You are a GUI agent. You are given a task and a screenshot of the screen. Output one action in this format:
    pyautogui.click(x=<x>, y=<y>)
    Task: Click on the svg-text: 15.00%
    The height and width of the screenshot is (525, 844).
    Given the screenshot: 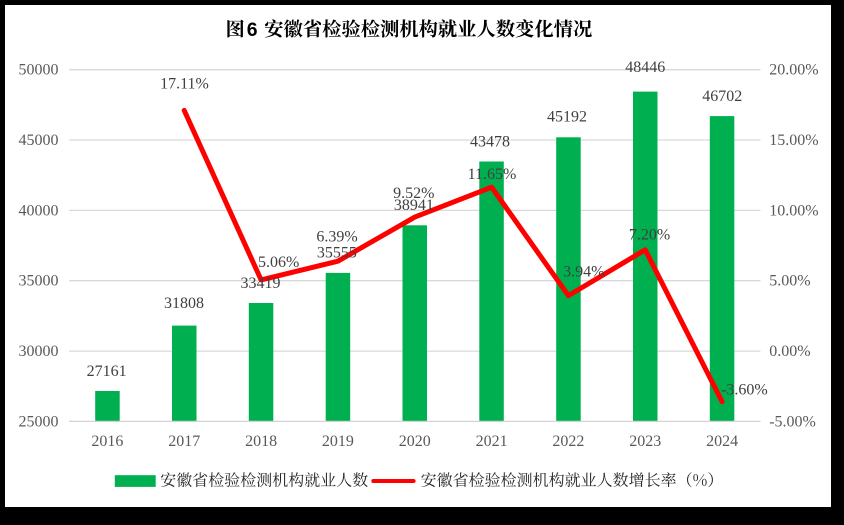 What is the action you would take?
    pyautogui.click(x=793, y=140)
    